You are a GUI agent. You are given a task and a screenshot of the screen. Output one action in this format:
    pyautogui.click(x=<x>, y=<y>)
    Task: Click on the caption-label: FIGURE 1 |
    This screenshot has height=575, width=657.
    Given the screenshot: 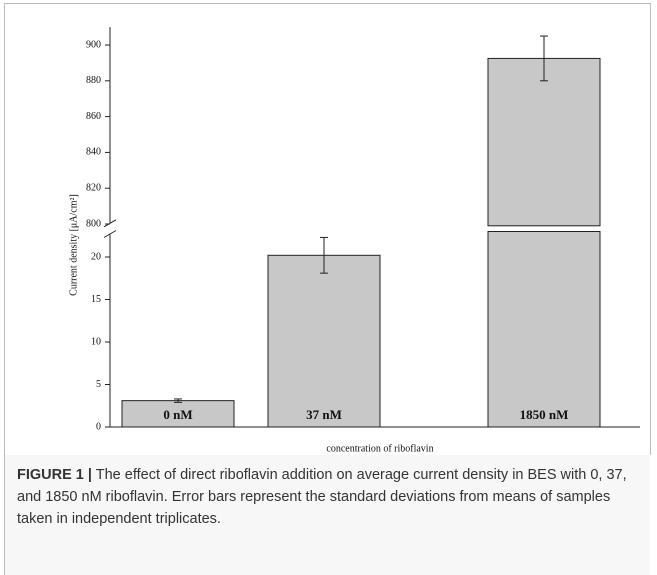 What is the action you would take?
    pyautogui.click(x=54, y=475)
    